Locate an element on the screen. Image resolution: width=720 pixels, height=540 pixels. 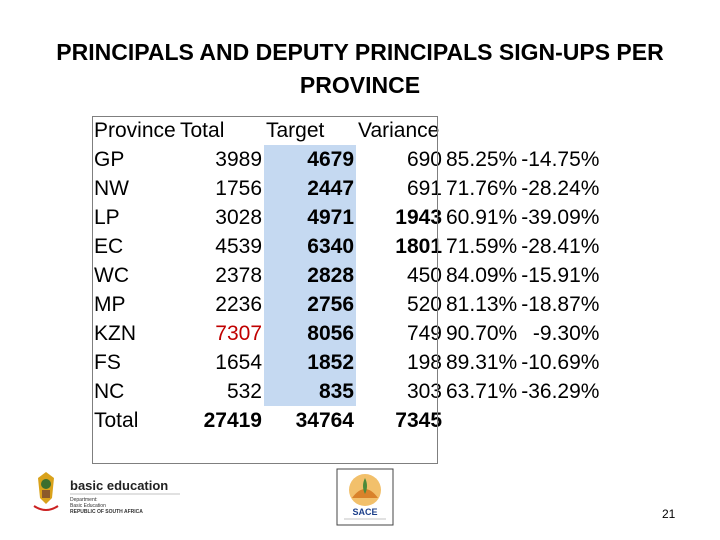
percent-cell: 71.59% is located at coordinates (482, 246).